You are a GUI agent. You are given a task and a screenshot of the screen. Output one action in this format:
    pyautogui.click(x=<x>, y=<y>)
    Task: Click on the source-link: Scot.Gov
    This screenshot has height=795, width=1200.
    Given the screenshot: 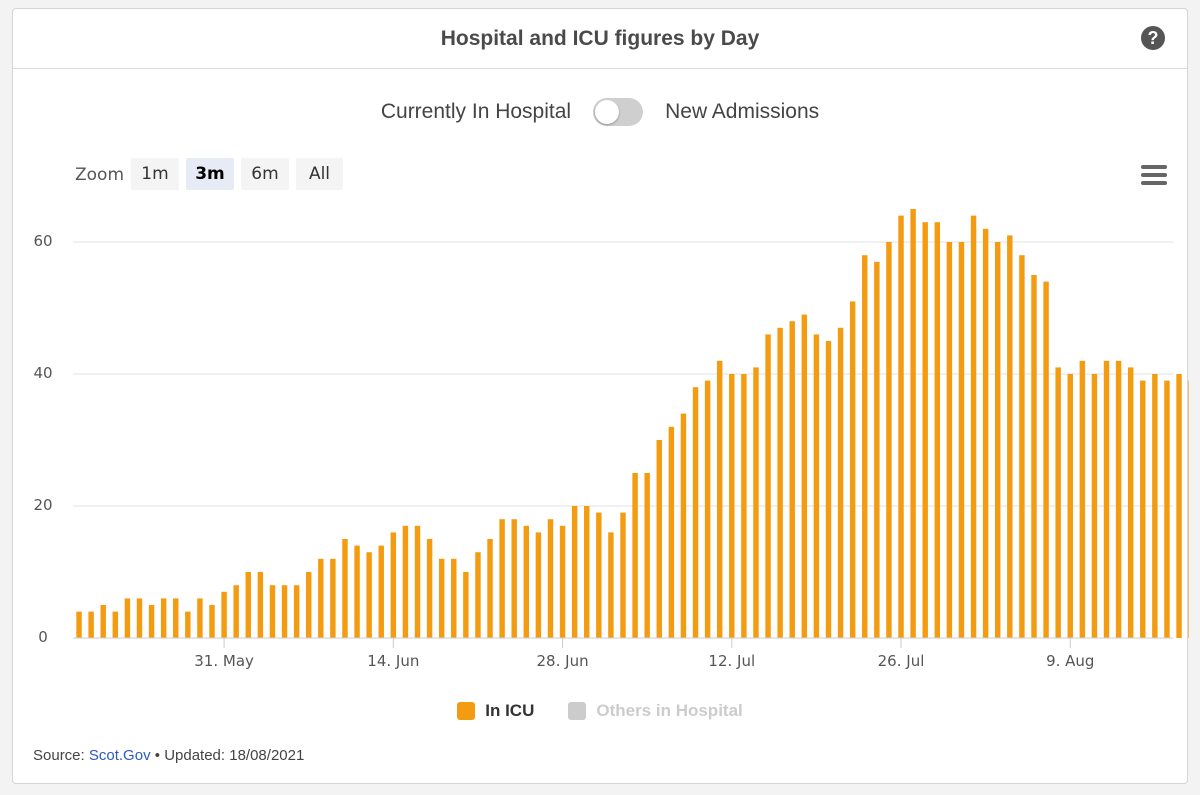 What is the action you would take?
    pyautogui.click(x=119, y=755)
    